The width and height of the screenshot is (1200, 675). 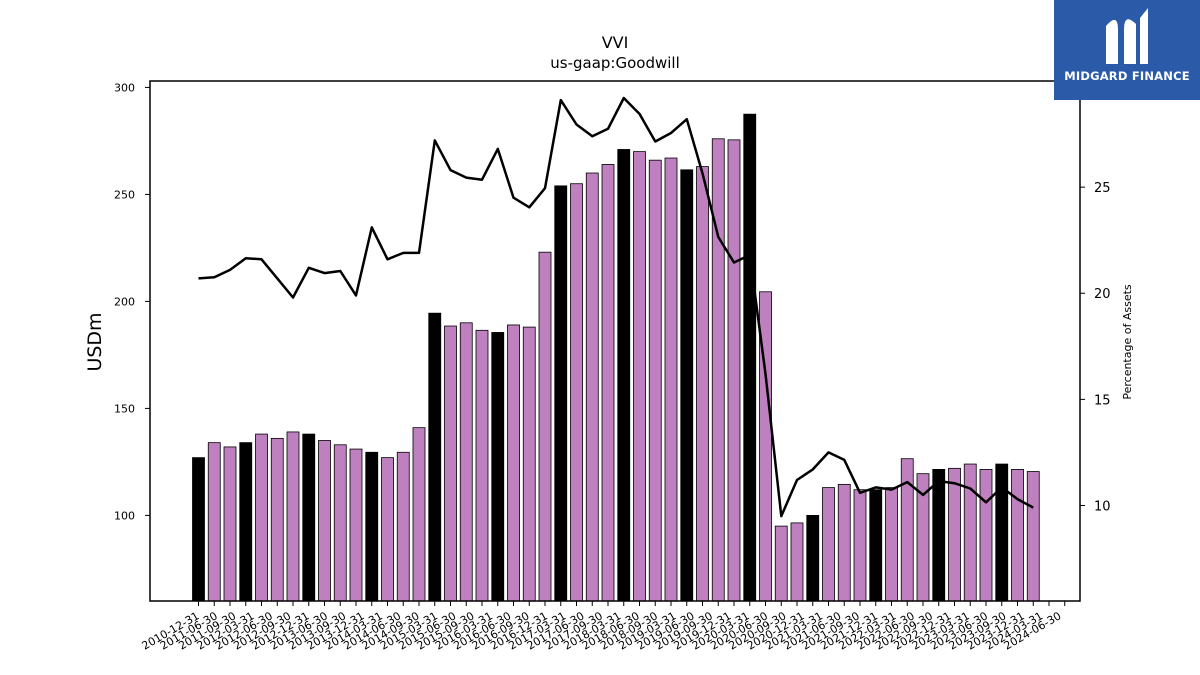 I want to click on logo-mark-icon, so click(x=1127, y=36).